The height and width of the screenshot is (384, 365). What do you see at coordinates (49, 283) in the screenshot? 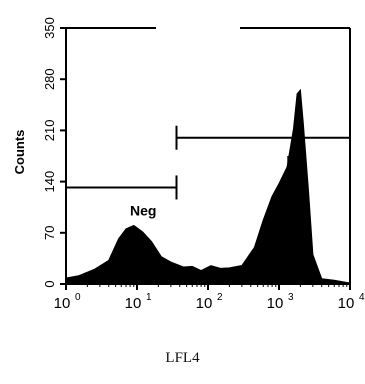
I see `y-tick-label: 0` at bounding box center [49, 283].